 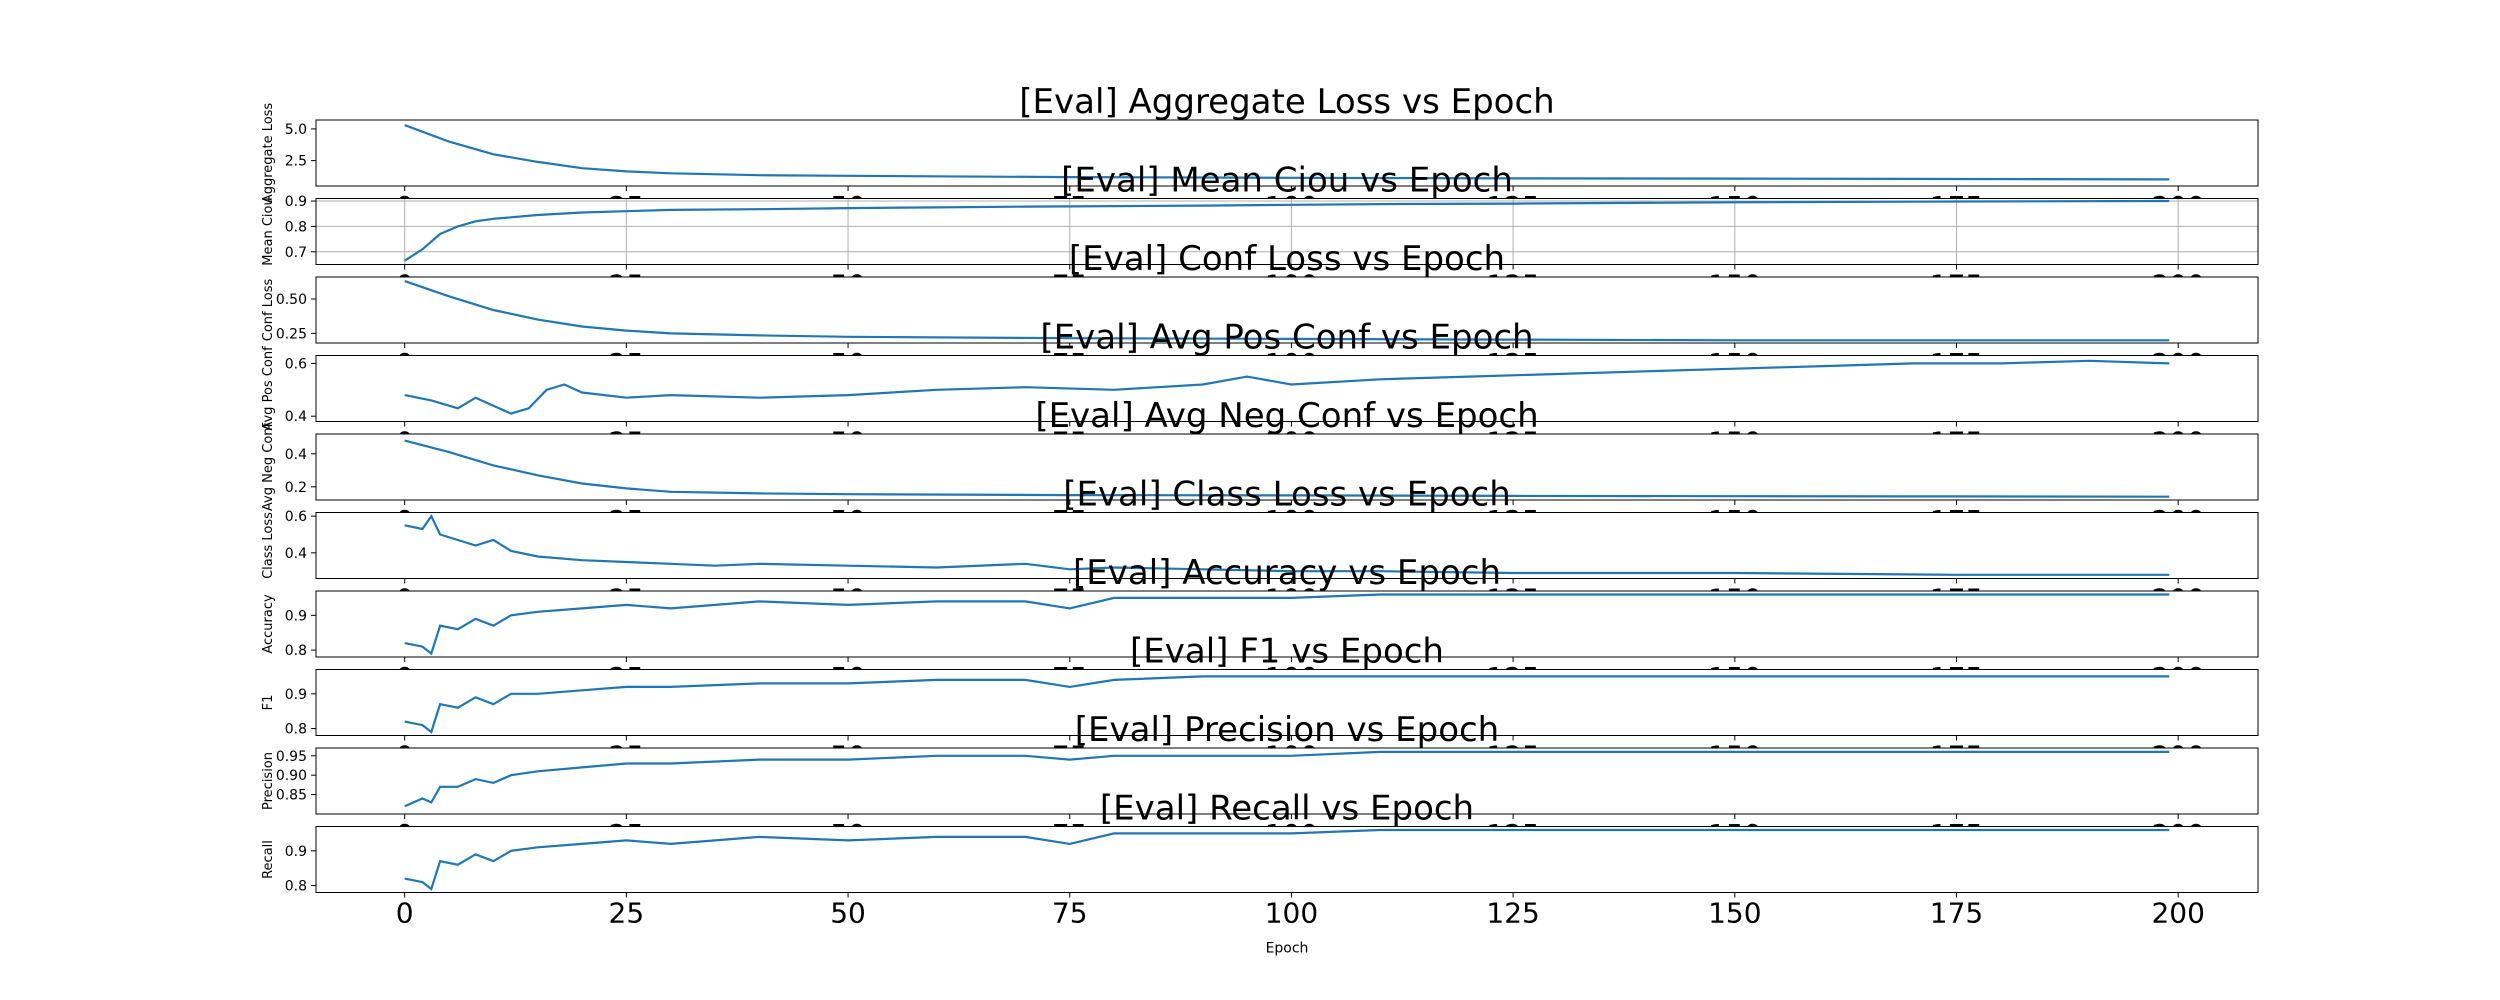 I want to click on subplot-title: [Eval] F1 vs Epoch, so click(x=1287, y=652).